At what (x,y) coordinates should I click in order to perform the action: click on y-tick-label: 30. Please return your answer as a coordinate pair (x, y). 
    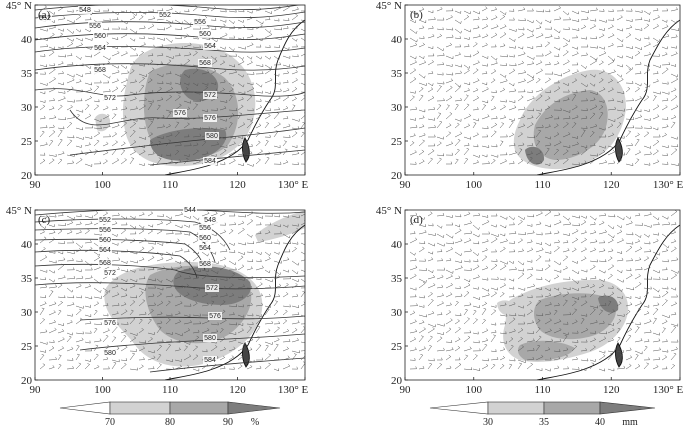
    Looking at the image, I should click on (397, 313).